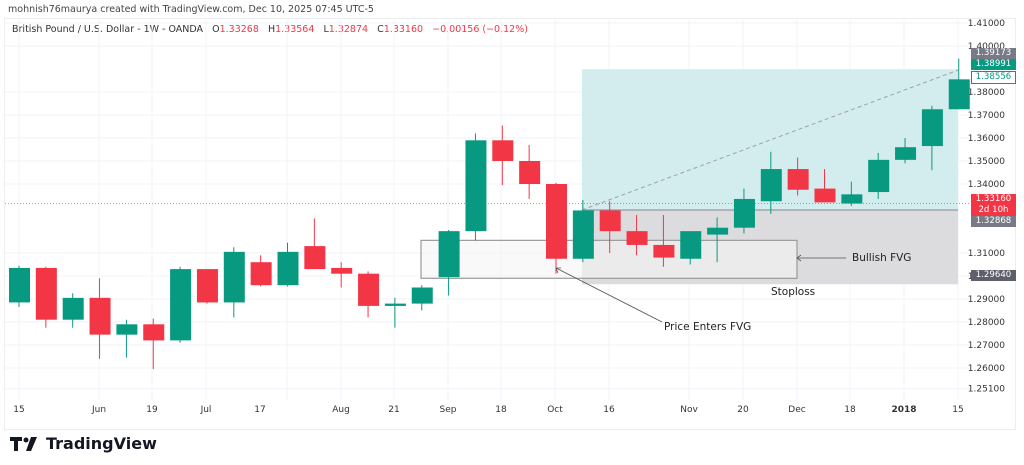 This screenshot has width=1024, height=465. Describe the element at coordinates (99, 410) in the screenshot. I see `time-axis-label: Jun` at that location.